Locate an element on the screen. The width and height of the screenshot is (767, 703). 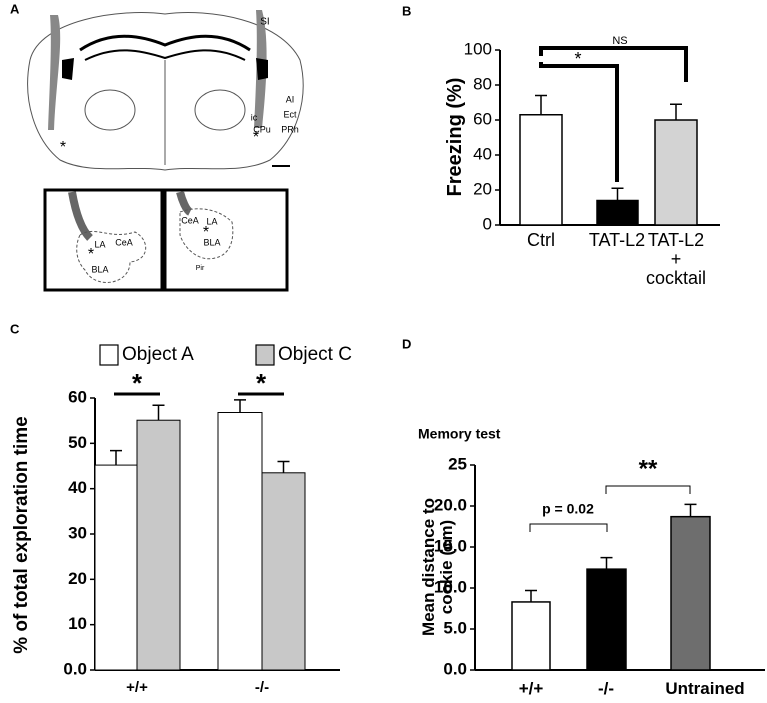
diagram-label: ic is located at coordinates (254, 117).